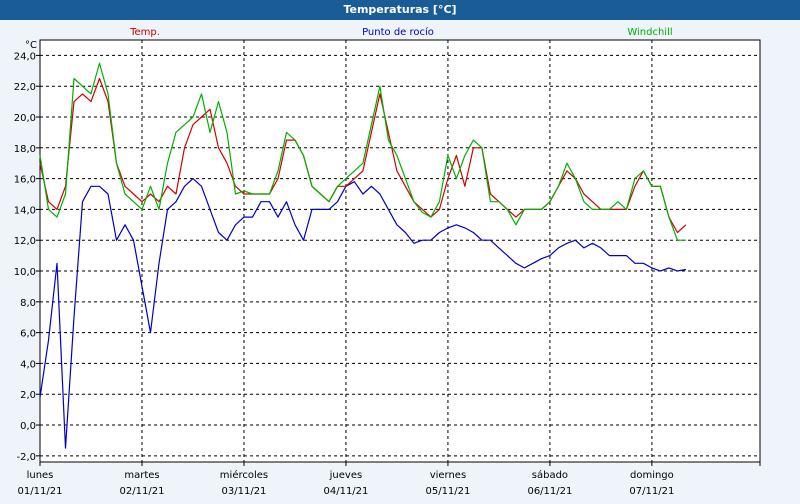  I want to click on x-tick-date-label: 06/11/21, so click(549, 491).